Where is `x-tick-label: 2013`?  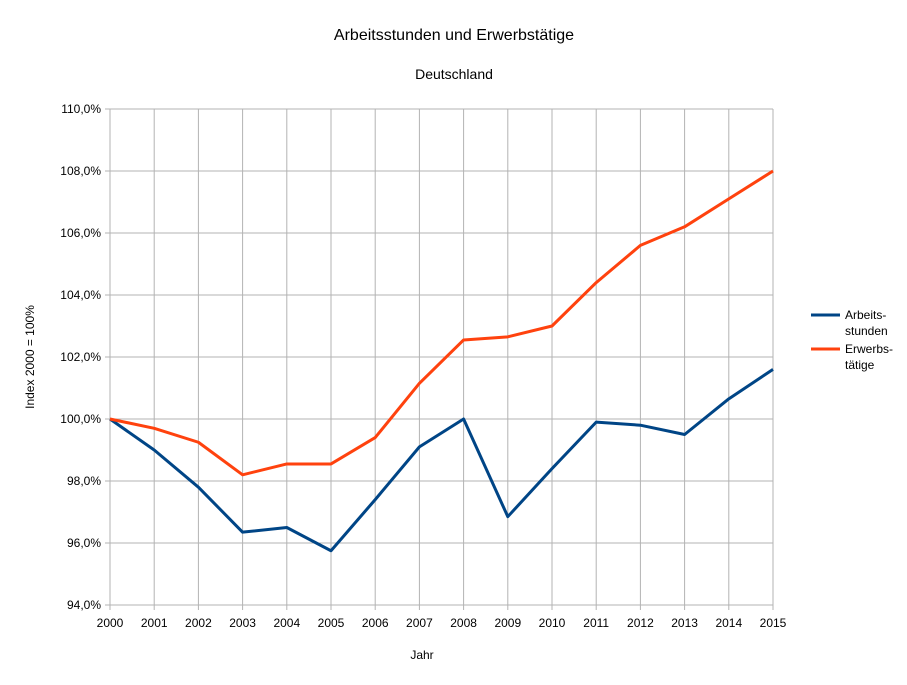 x-tick-label: 2013 is located at coordinates (684, 623).